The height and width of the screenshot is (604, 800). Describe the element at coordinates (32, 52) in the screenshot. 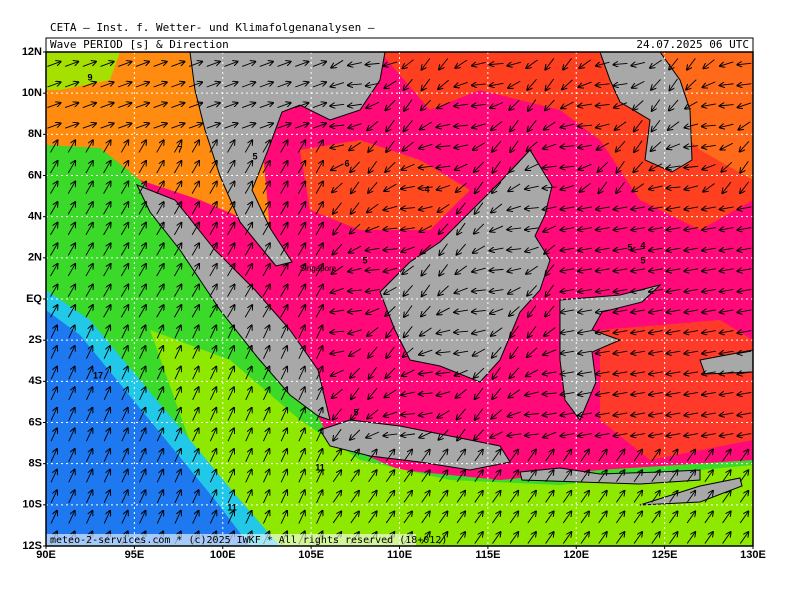

I see `lat-label: 12N` at that location.